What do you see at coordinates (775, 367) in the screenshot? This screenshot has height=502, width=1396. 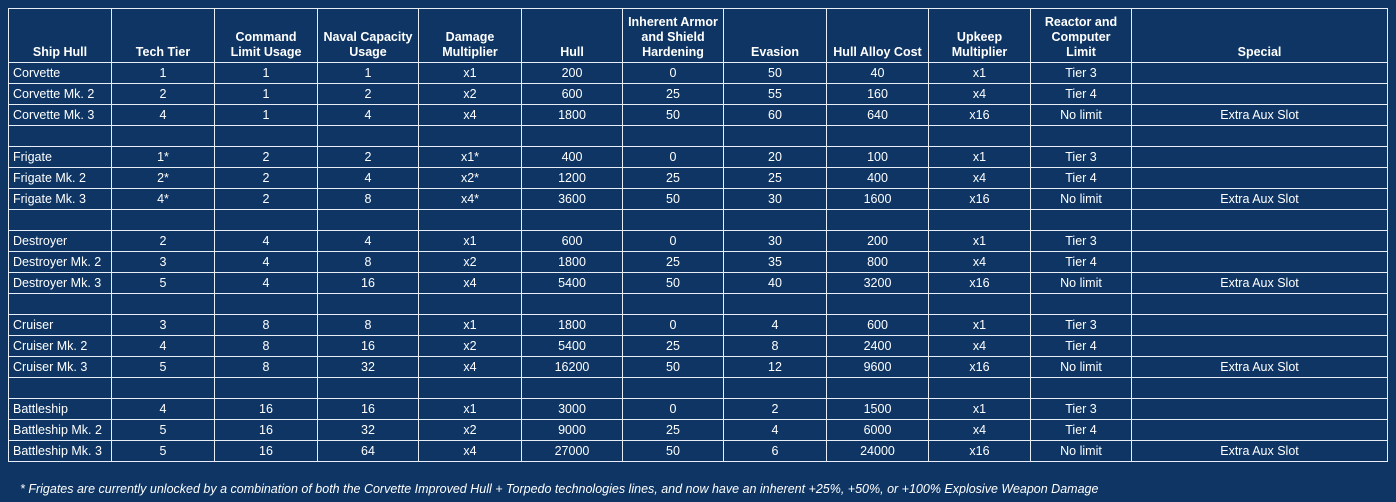 I see `table-cell: 12` at bounding box center [775, 367].